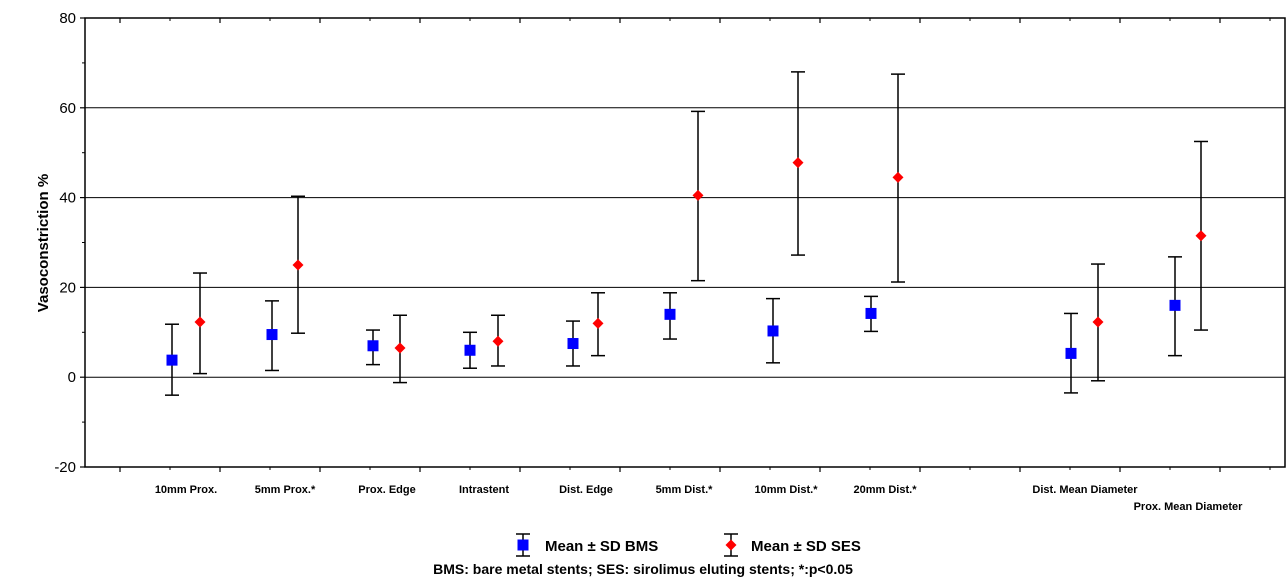 The width and height of the screenshot is (1286, 584). Describe the element at coordinates (67, 108) in the screenshot. I see `y-tick-label: 60` at that location.